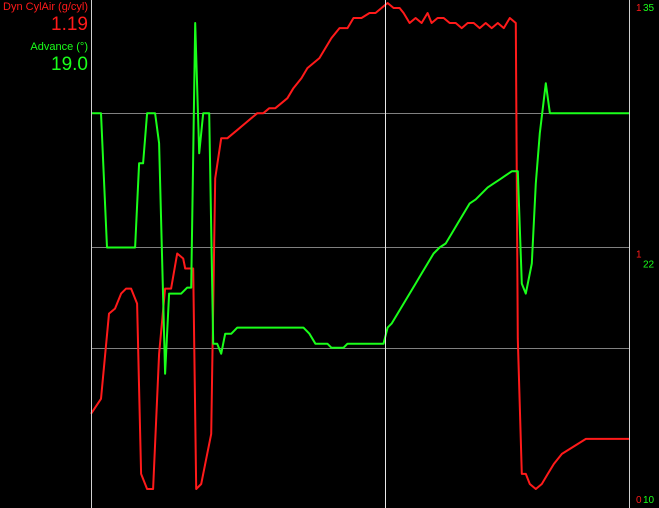 The image size is (659, 508). What do you see at coordinates (44, 58) in the screenshot?
I see `legend-entry-advance: Advance (°) 19.0` at bounding box center [44, 58].